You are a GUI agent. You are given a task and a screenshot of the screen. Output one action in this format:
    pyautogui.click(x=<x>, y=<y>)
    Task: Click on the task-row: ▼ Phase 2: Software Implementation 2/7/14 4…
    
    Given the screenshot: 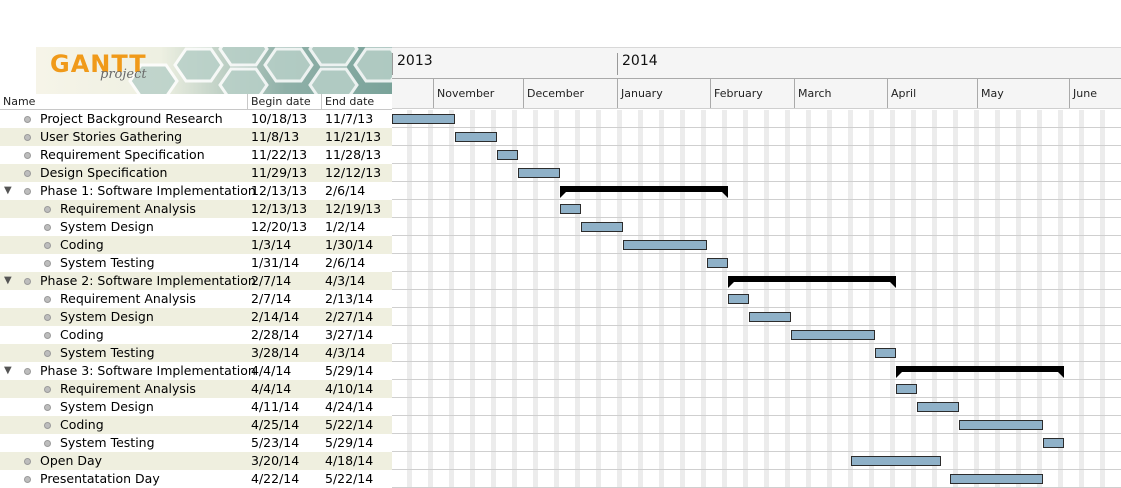 What is the action you would take?
    pyautogui.click(x=196, y=281)
    